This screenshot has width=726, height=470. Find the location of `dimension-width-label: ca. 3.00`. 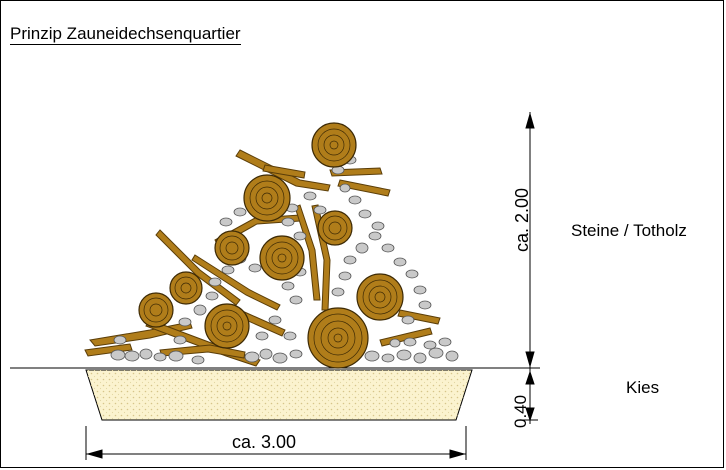

dimension-width-label: ca. 3.00 is located at coordinates (264, 442).